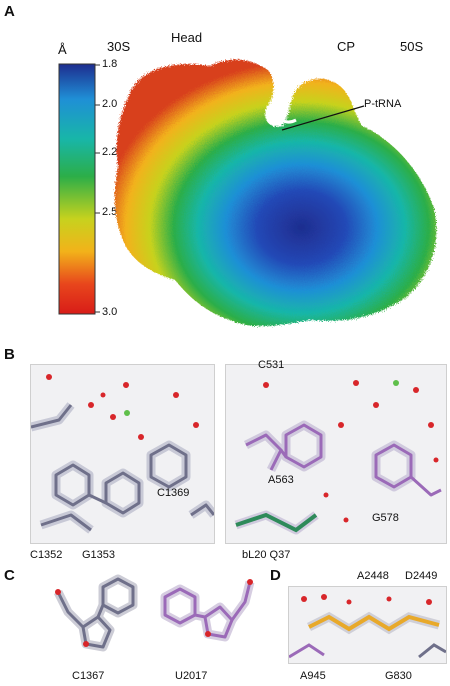 The width and height of the screenshot is (450, 686). What do you see at coordinates (122, 454) in the screenshot?
I see `panel-b-left-image` at bounding box center [122, 454].